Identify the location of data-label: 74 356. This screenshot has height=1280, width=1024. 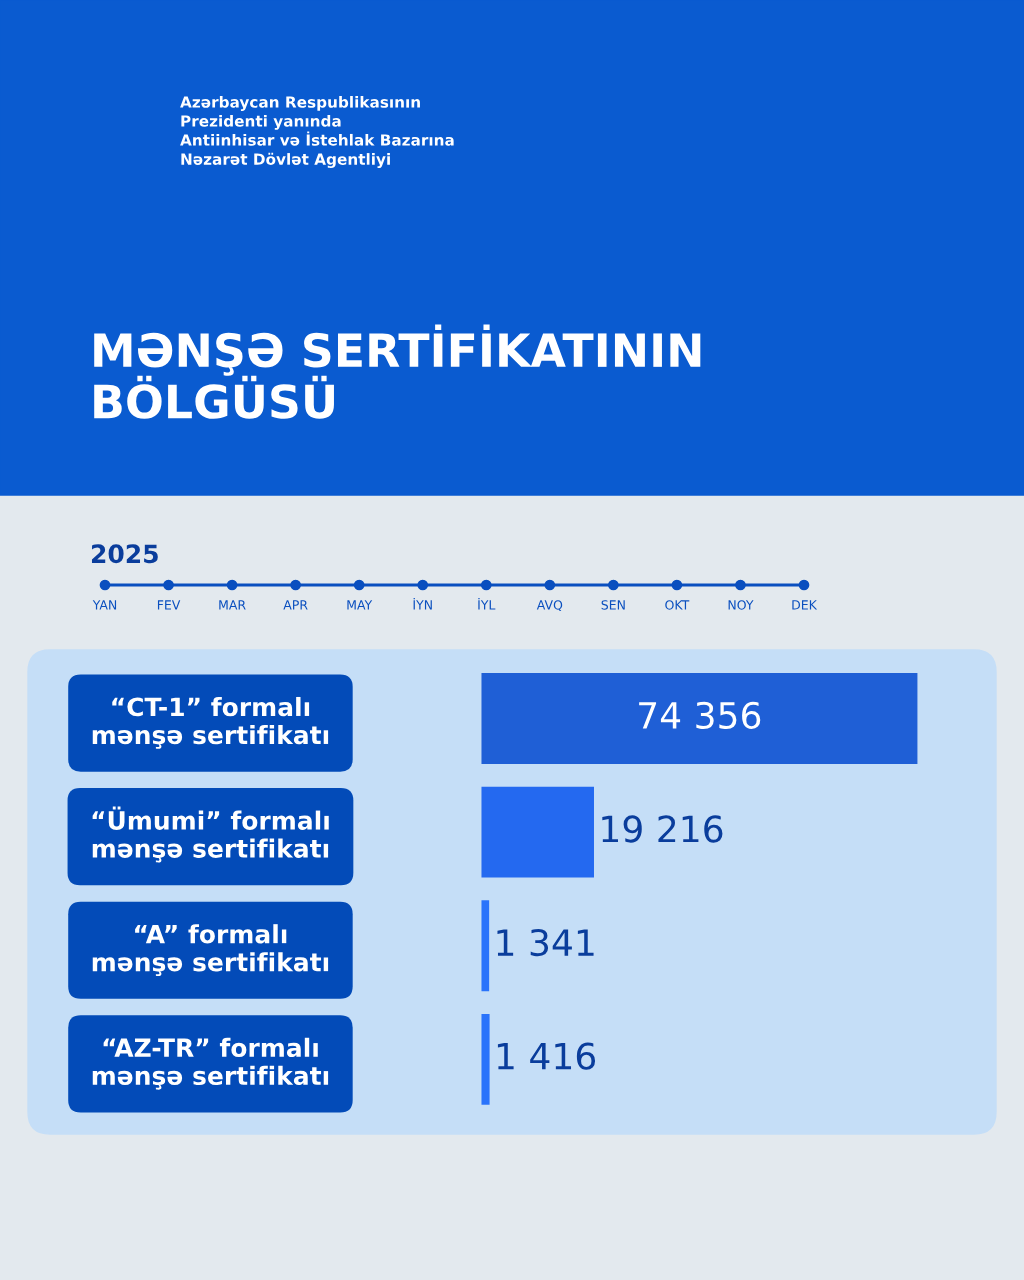
(700, 715).